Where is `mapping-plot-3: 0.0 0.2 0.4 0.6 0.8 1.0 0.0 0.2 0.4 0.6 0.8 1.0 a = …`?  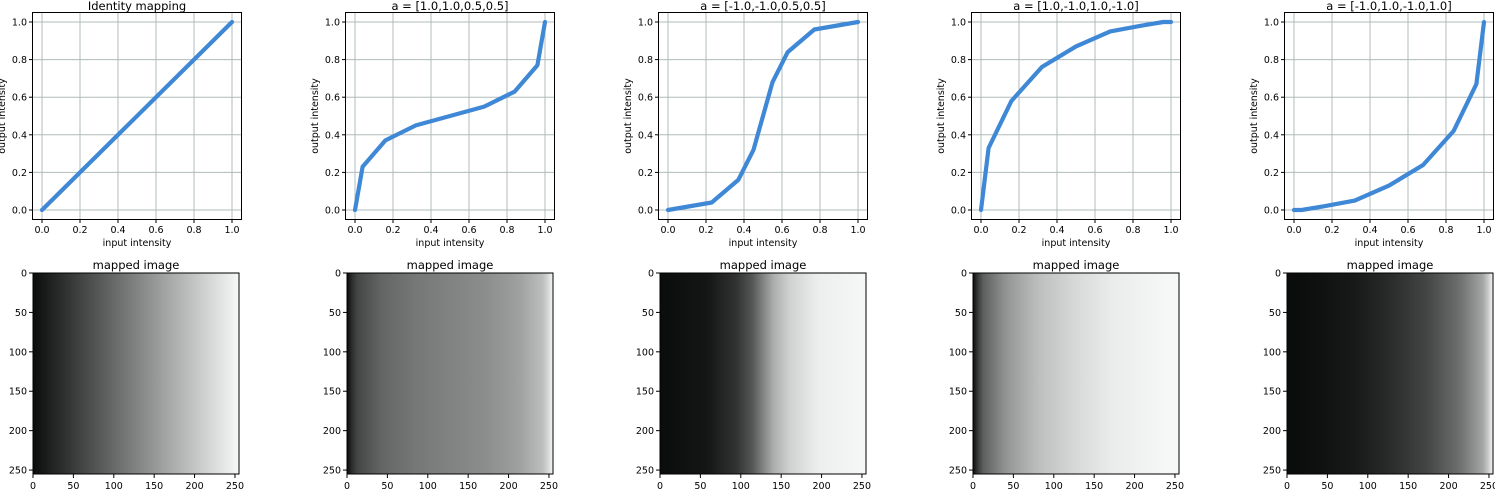 mapping-plot-3: 0.0 0.2 0.4 0.6 0.8 1.0 0.0 0.2 0.4 0.6 0.8 1.0 a = … is located at coordinates (745, 124).